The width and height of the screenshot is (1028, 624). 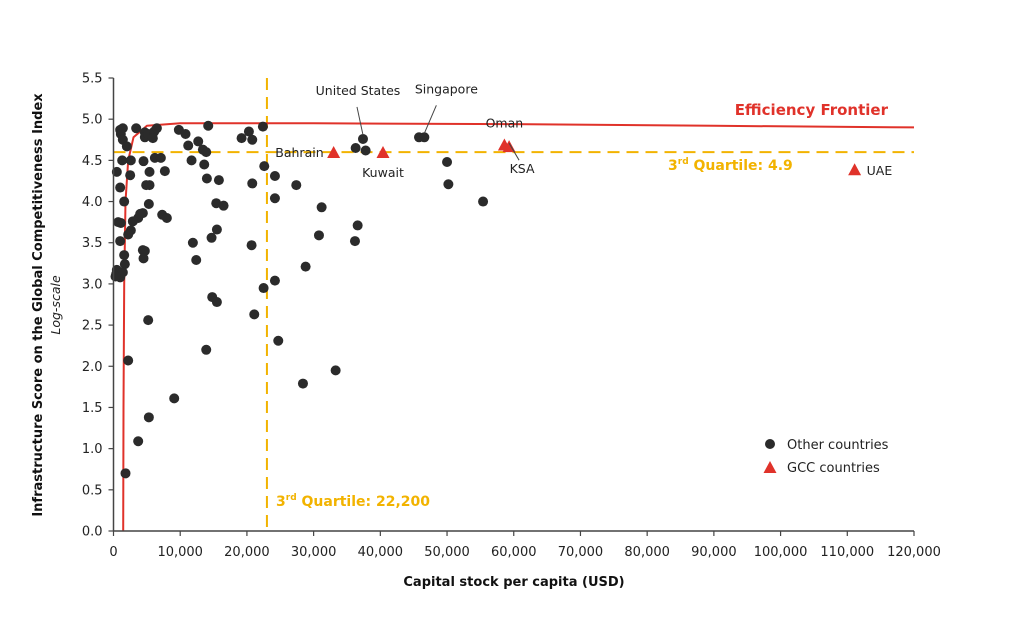 I want to click on legend-label-gcc: GCC countries, so click(x=833, y=468).